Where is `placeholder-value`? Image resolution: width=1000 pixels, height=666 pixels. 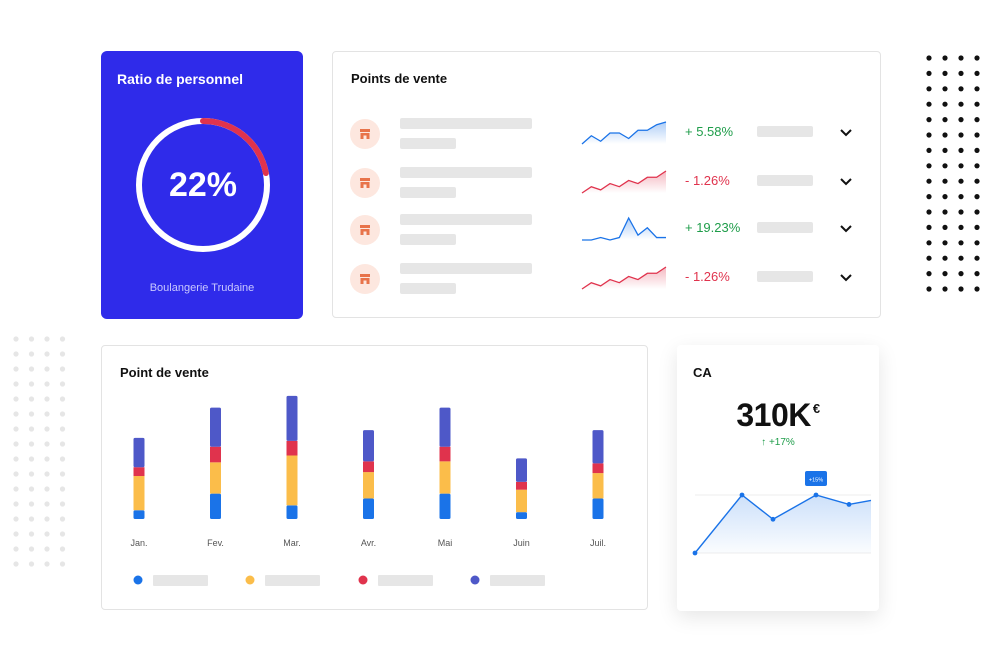
placeholder-value is located at coordinates (785, 180).